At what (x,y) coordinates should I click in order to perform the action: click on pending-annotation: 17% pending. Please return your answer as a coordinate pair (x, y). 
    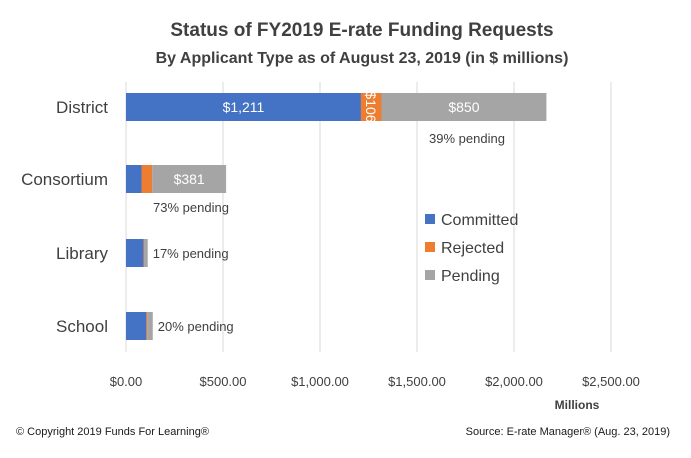
    Looking at the image, I should click on (191, 253).